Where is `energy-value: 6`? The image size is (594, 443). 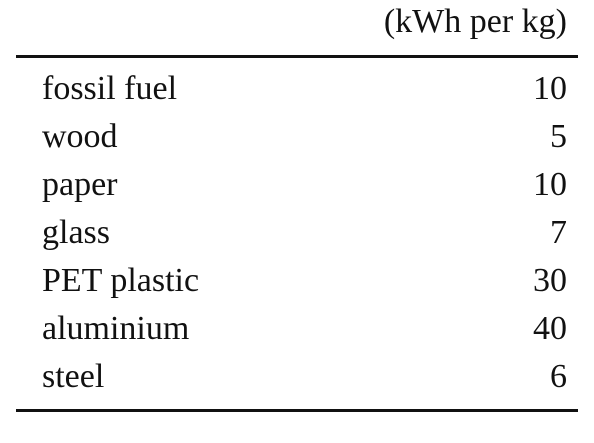
energy-value: 6 is located at coordinates (558, 376).